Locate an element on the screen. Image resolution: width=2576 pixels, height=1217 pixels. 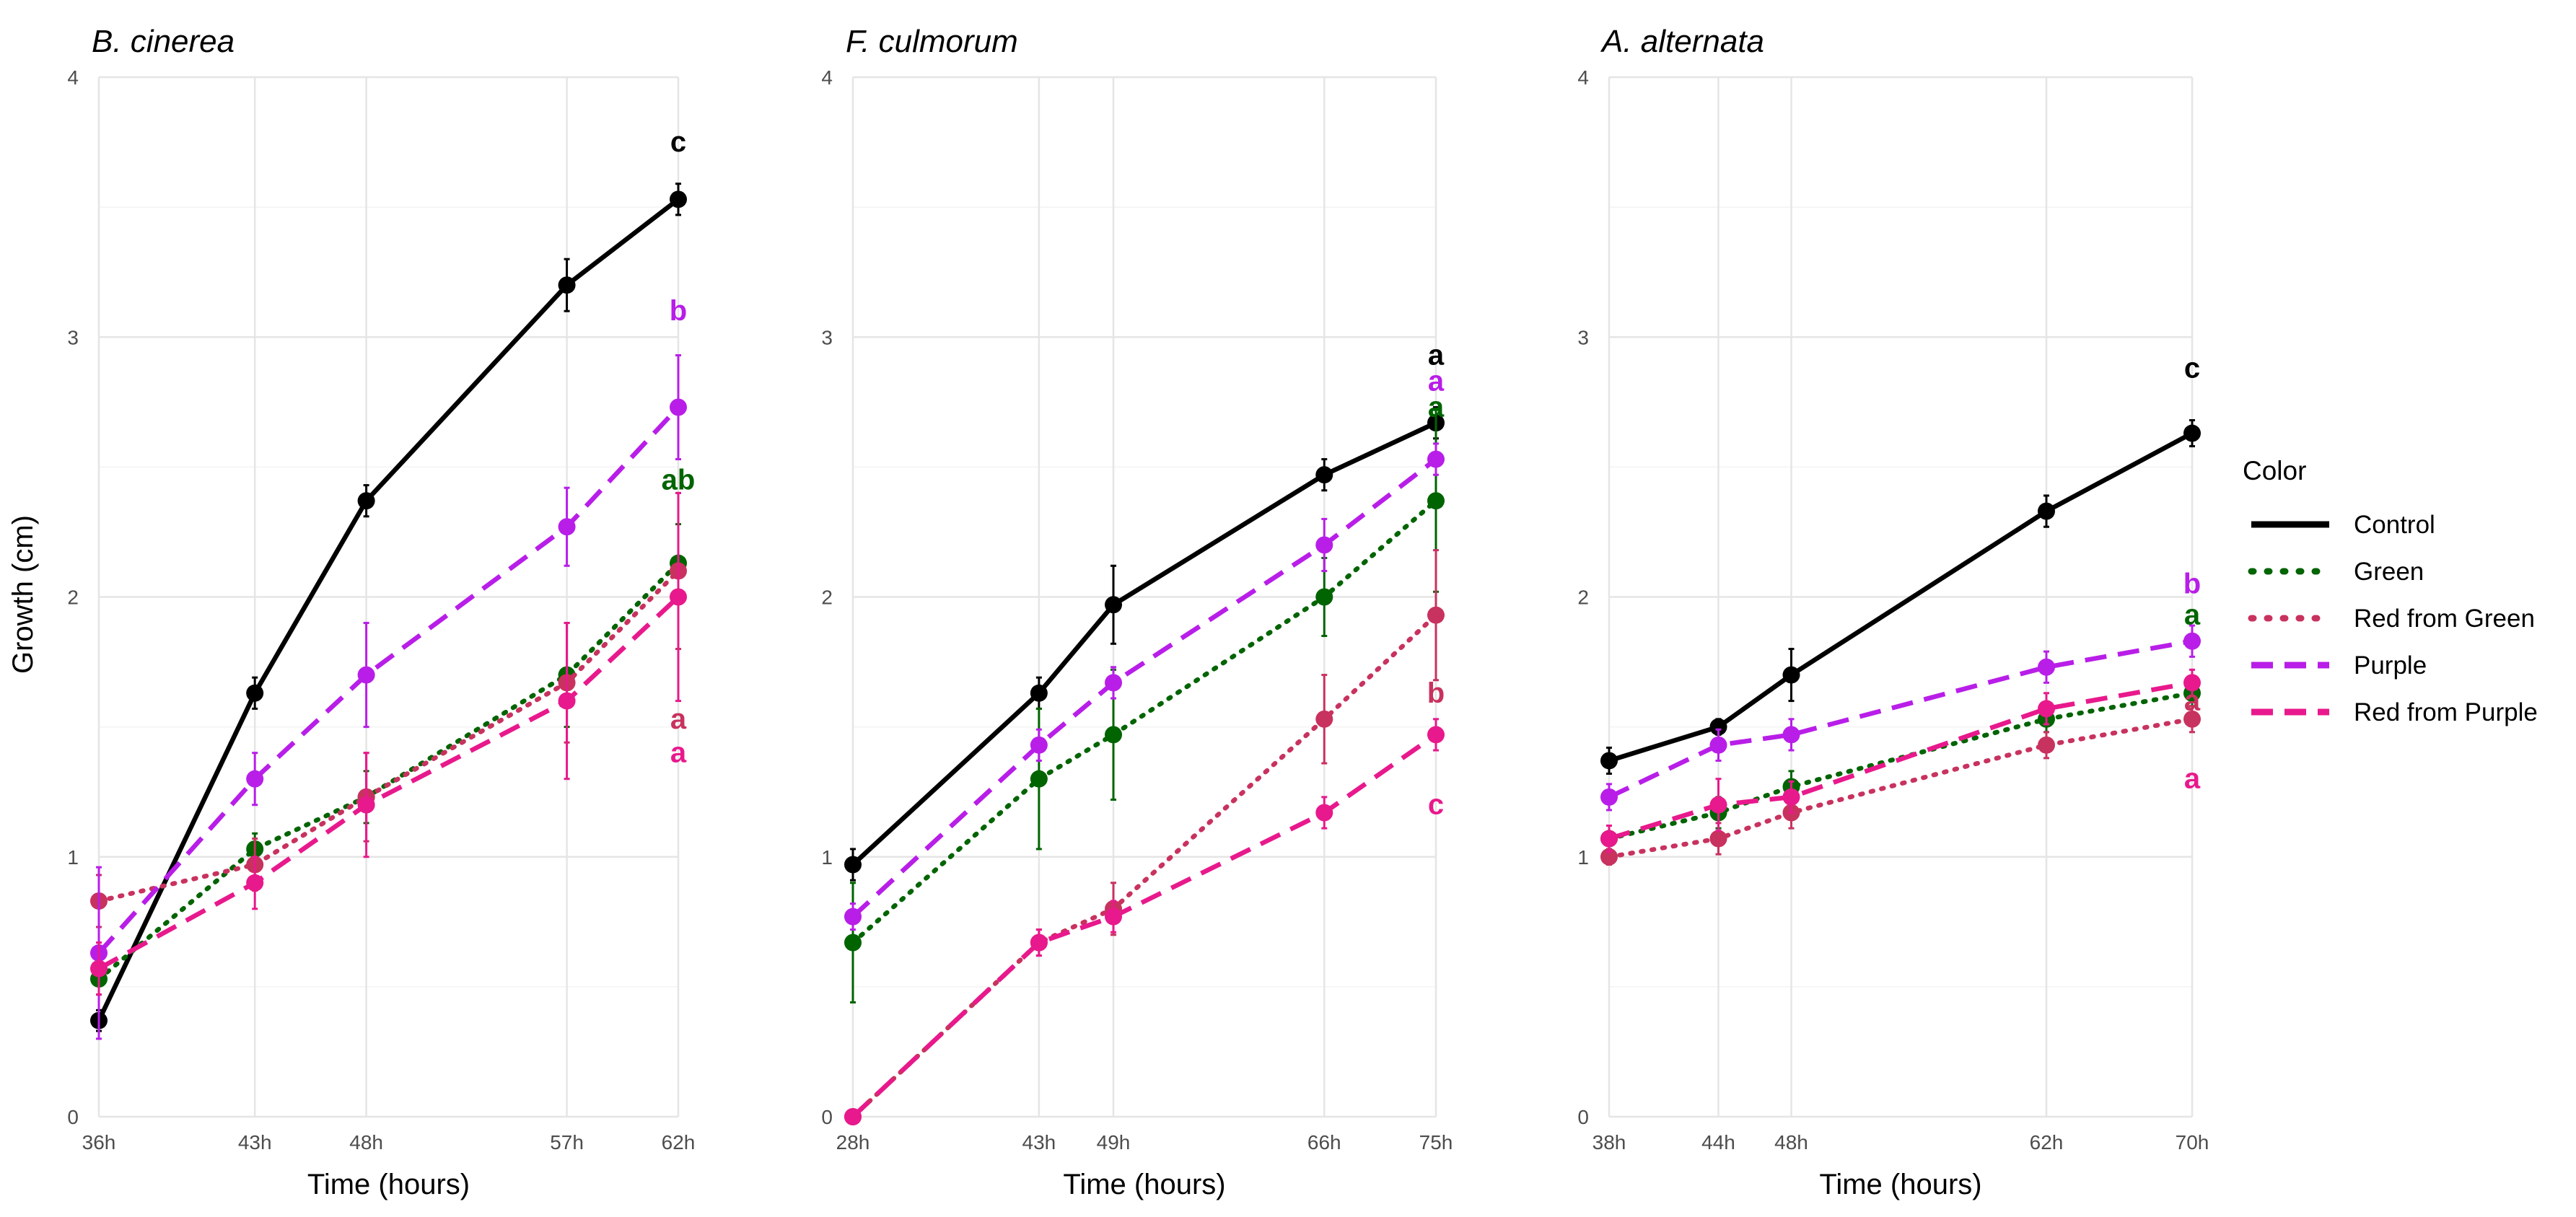
legend-item-purple: Purple is located at coordinates (2339, 666).